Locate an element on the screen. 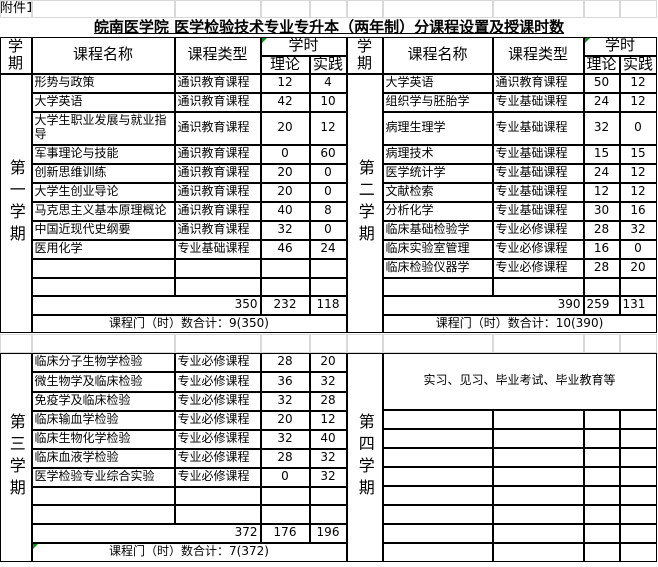 The image size is (658, 567). semester-total-hours: 390 is located at coordinates (483, 305).